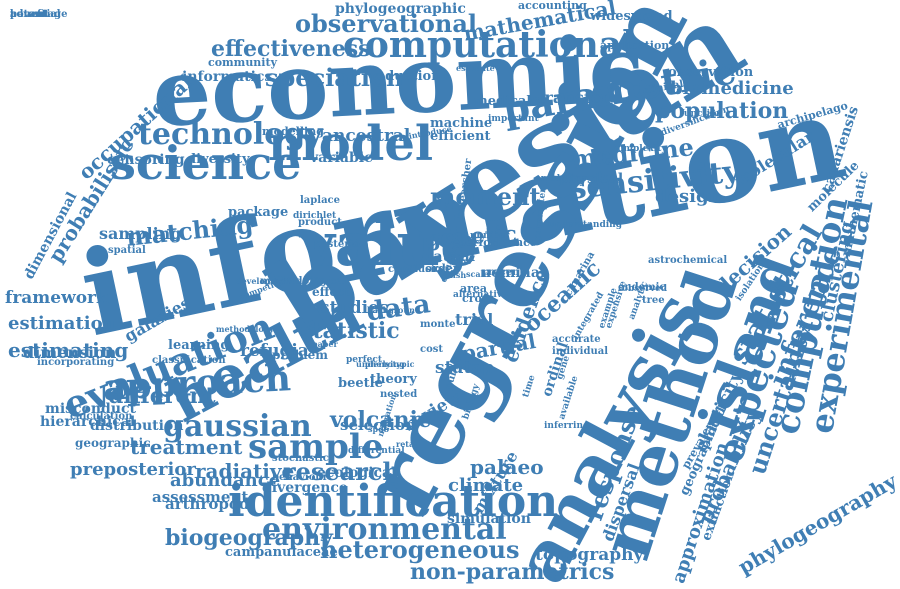  What do you see at coordinates (490, 236) in the screenshot?
I see `word-number: number` at bounding box center [490, 236].